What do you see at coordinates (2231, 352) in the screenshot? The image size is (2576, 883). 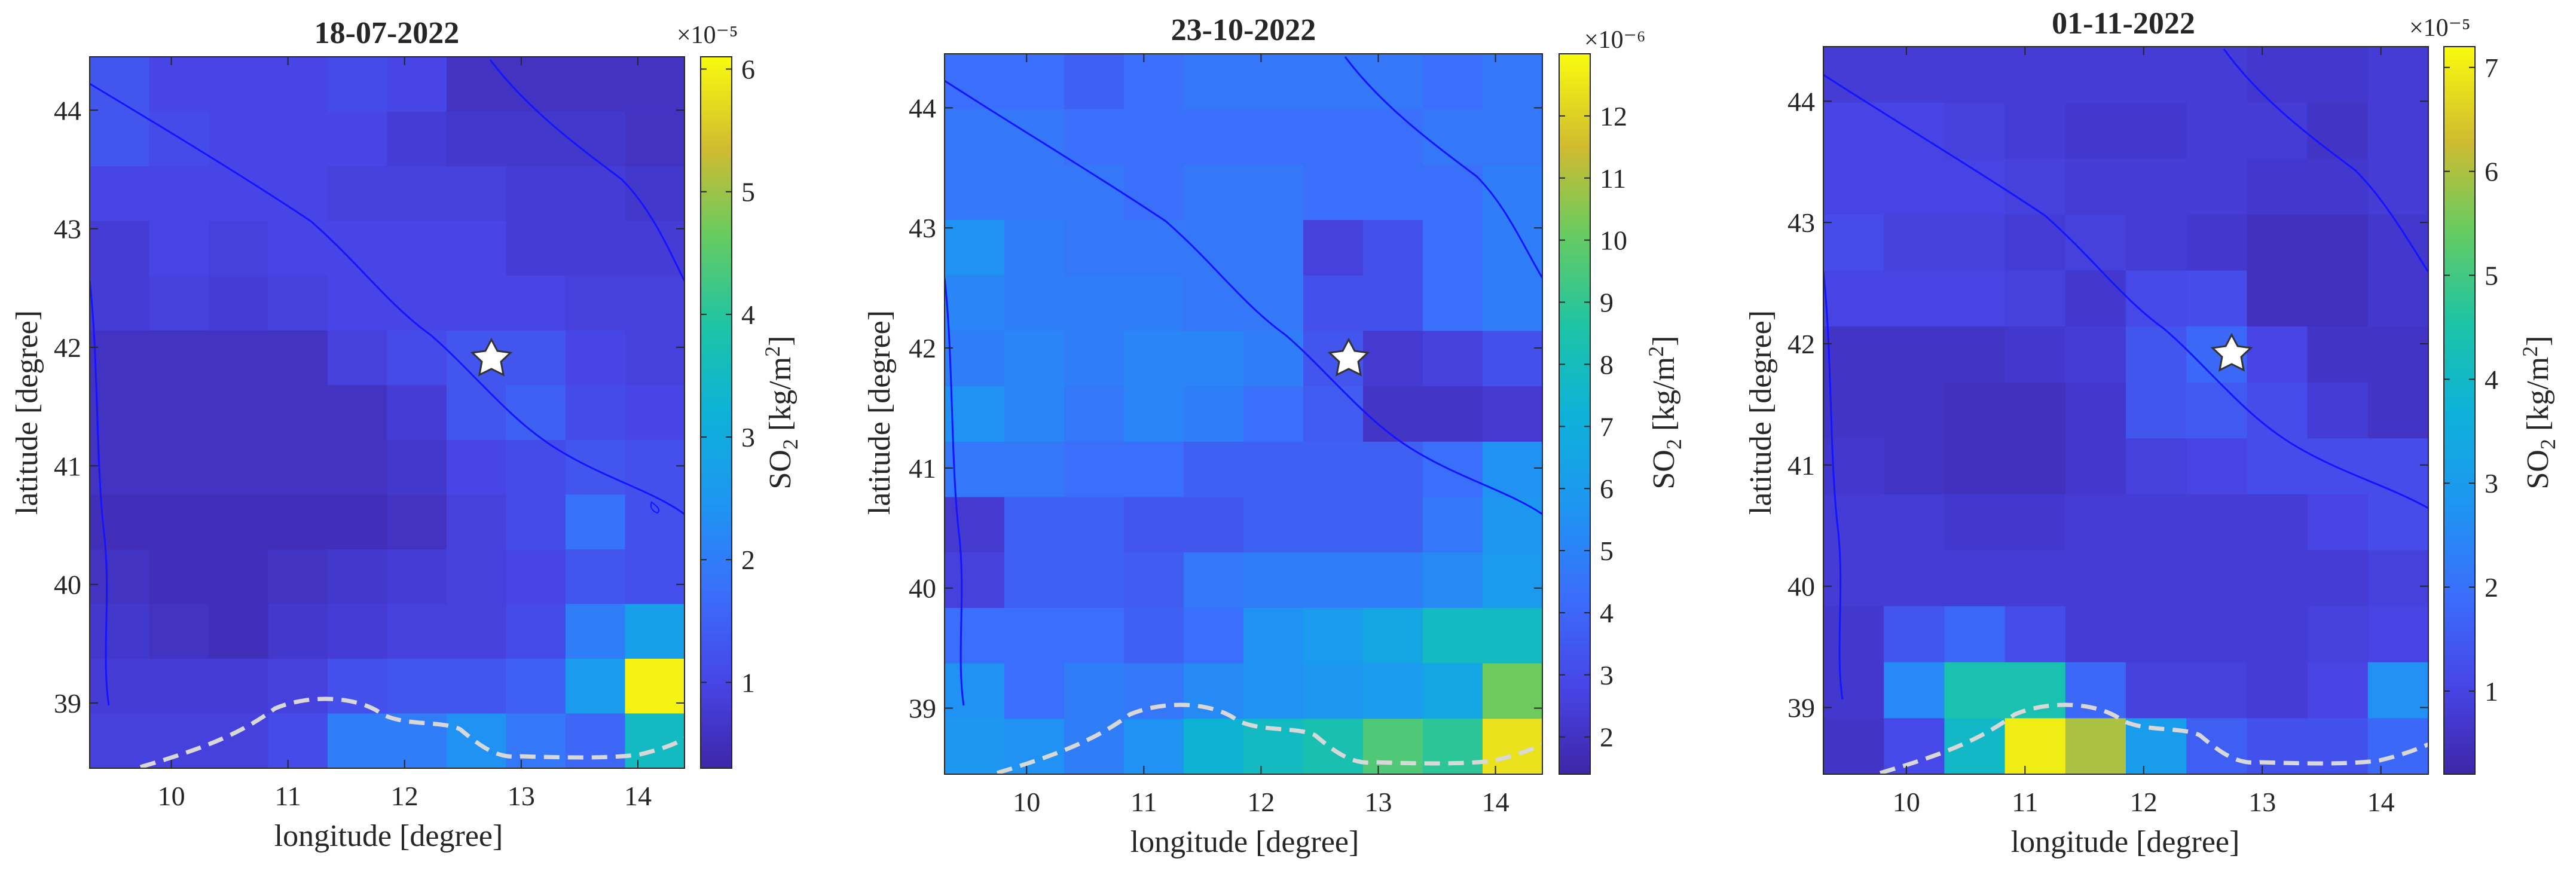 I see `panel-3-star-marker` at bounding box center [2231, 352].